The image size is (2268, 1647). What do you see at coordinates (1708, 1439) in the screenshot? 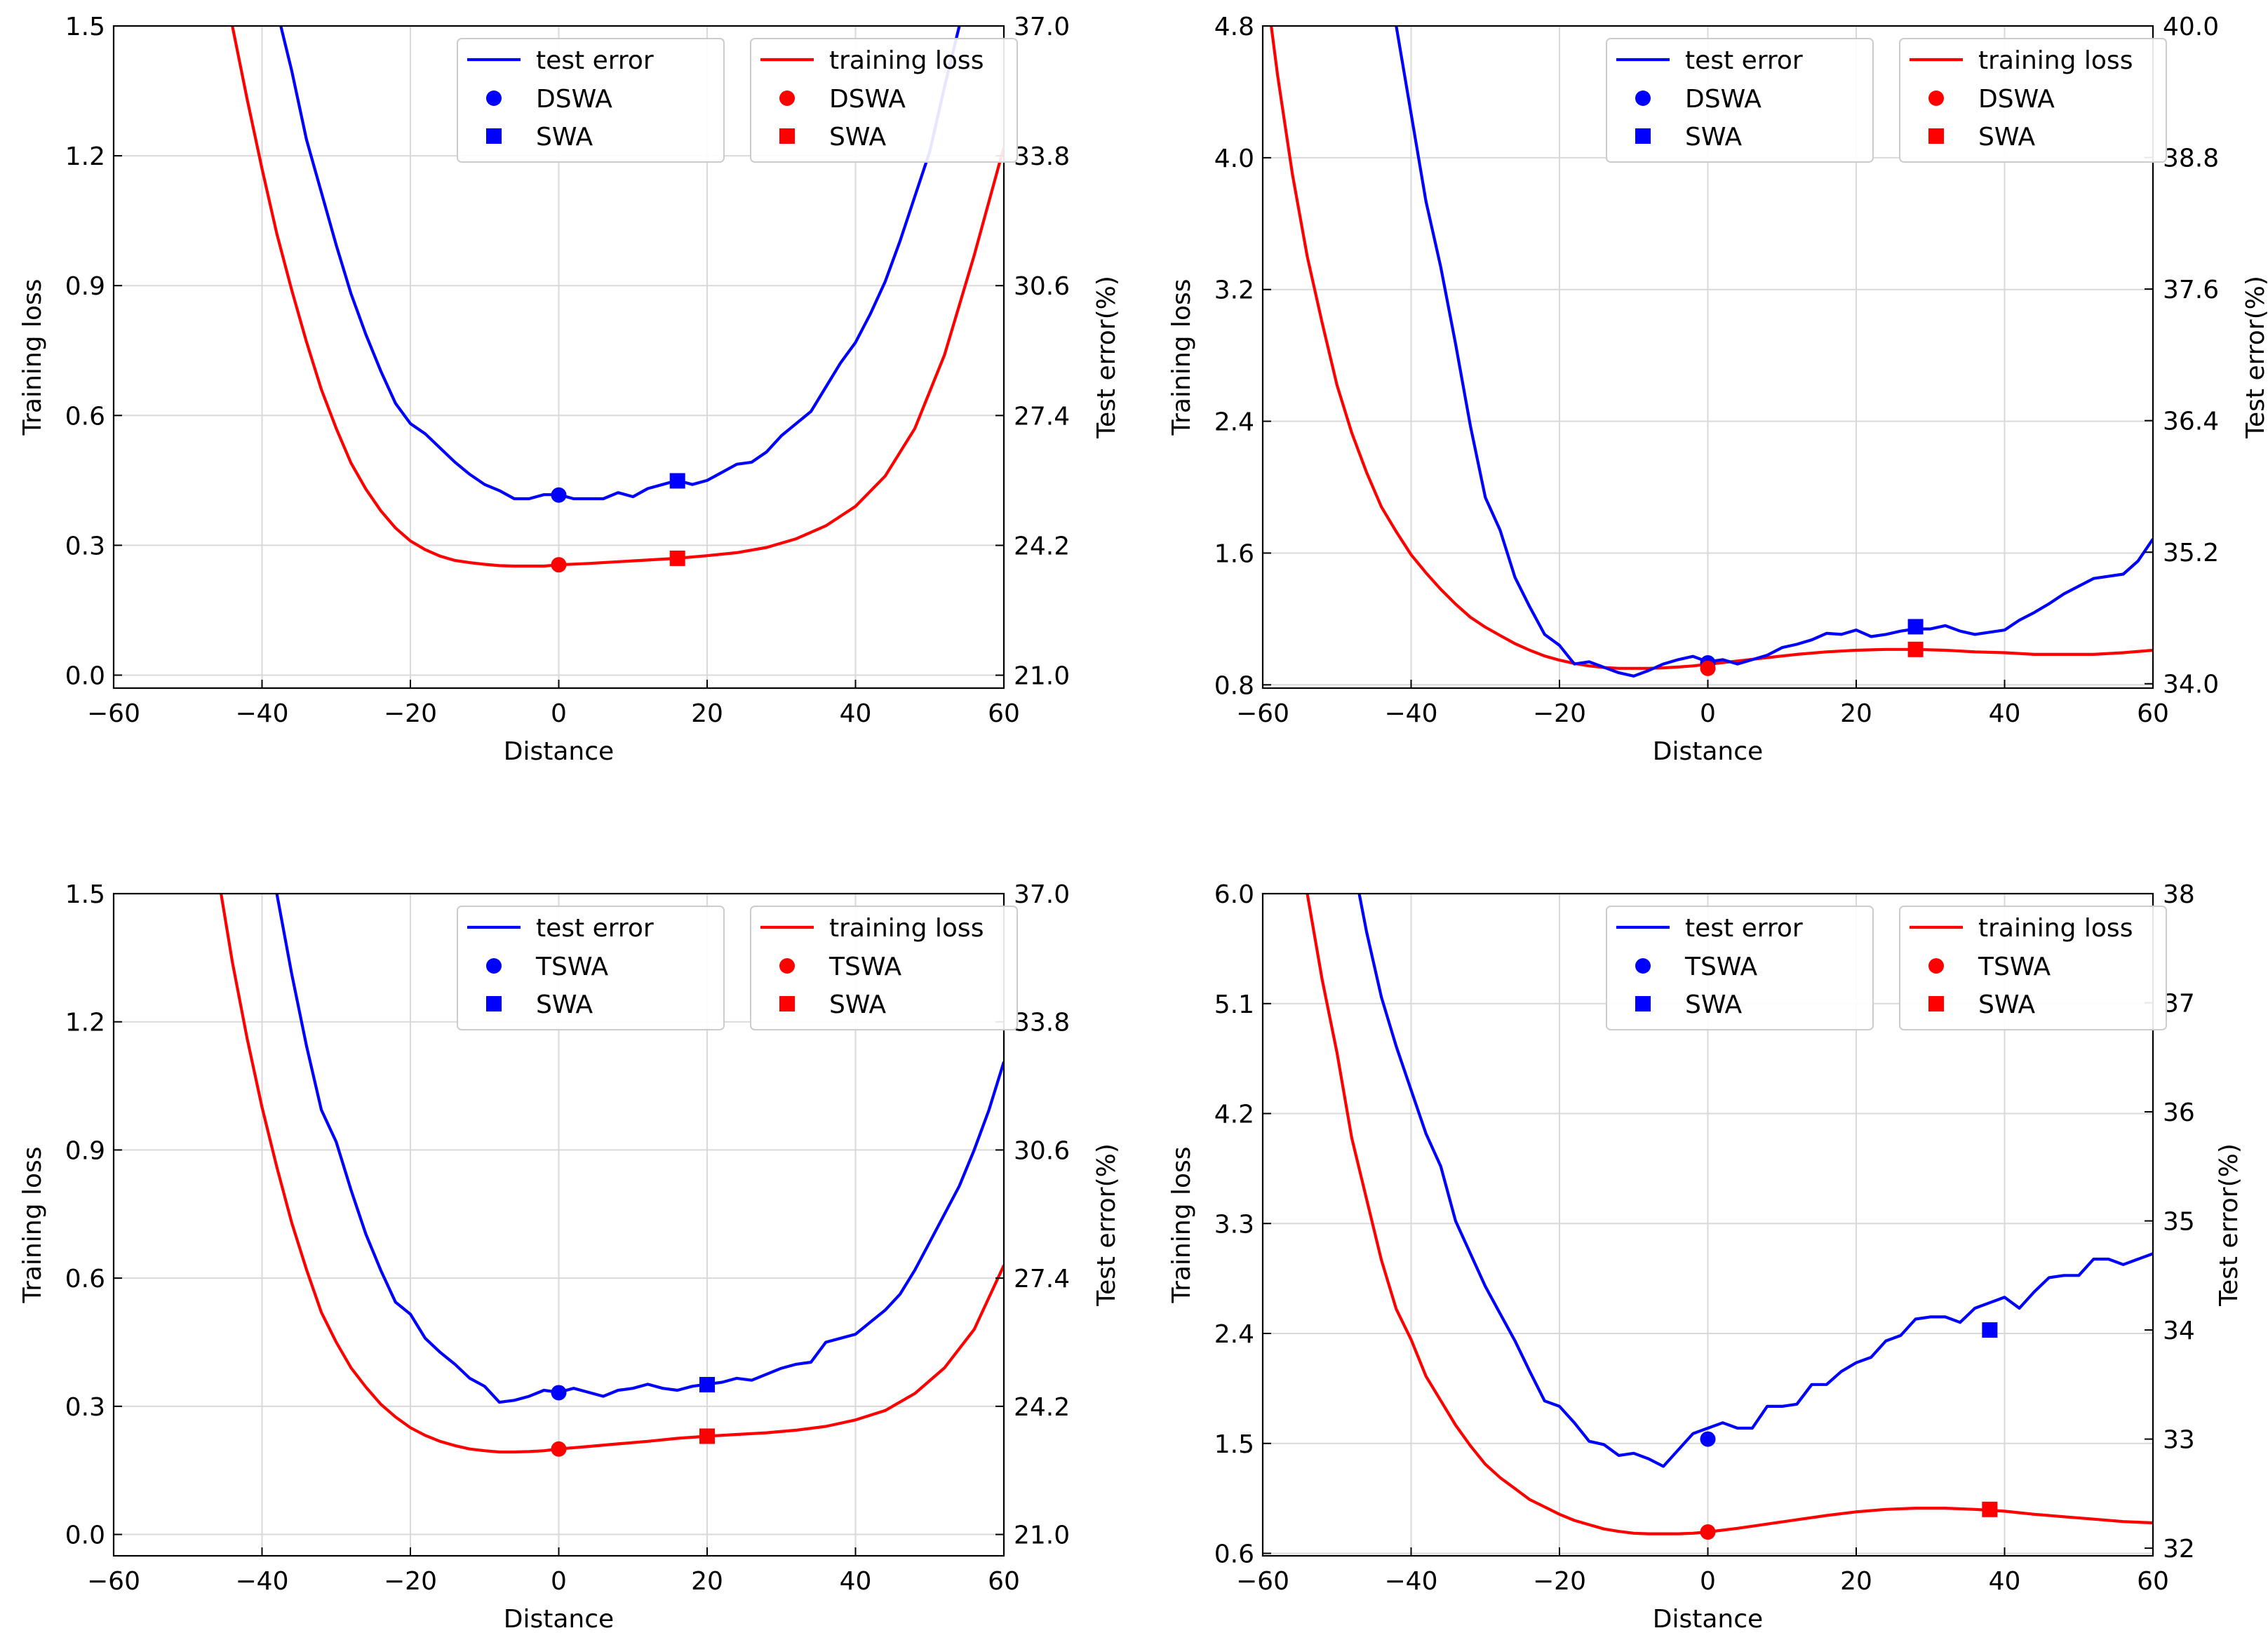
I see `blue-tswa-marker` at bounding box center [1708, 1439].